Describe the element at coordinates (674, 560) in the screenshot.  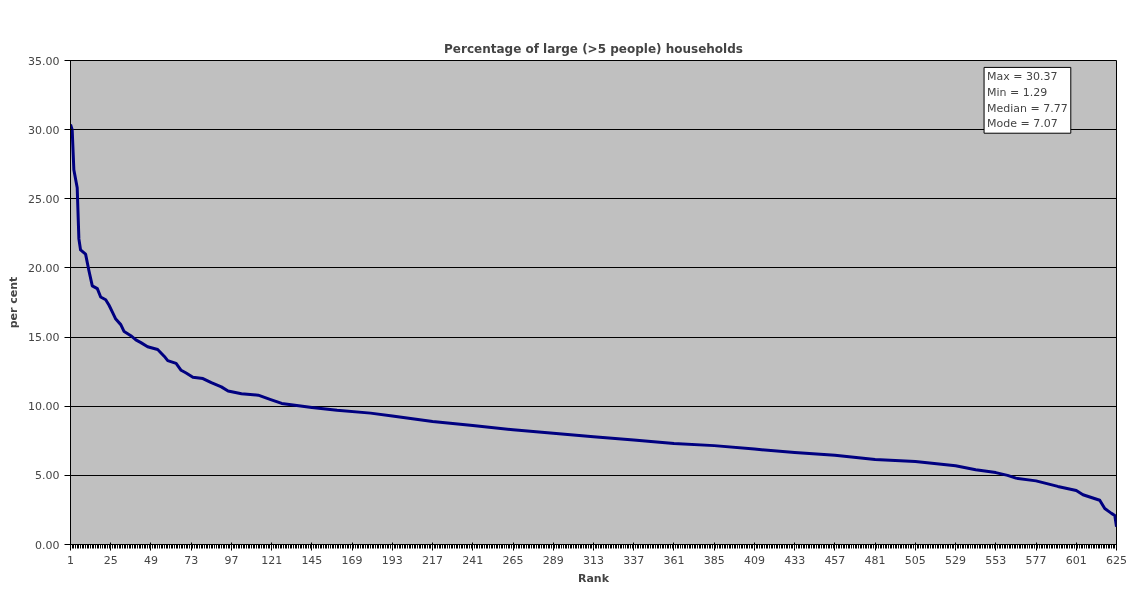
I see `x-tick-label: 361` at that location.